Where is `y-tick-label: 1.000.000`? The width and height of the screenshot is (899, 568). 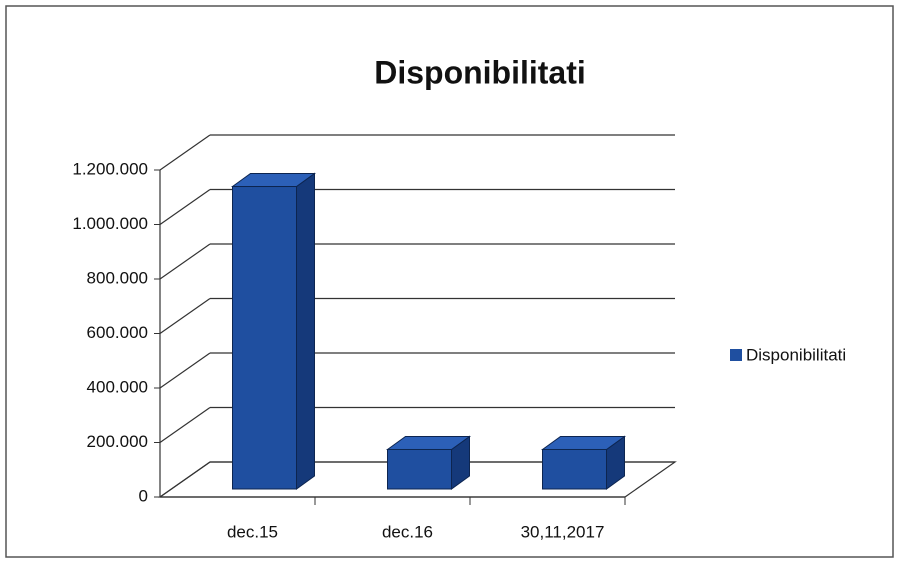 y-tick-label: 1.000.000 is located at coordinates (110, 223).